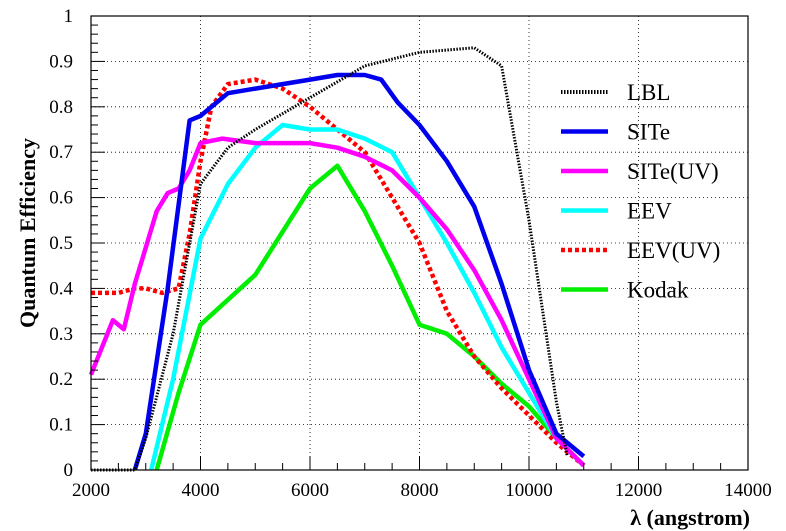  Describe the element at coordinates (649, 211) in the screenshot. I see `legend-label-eev: EEV` at that location.